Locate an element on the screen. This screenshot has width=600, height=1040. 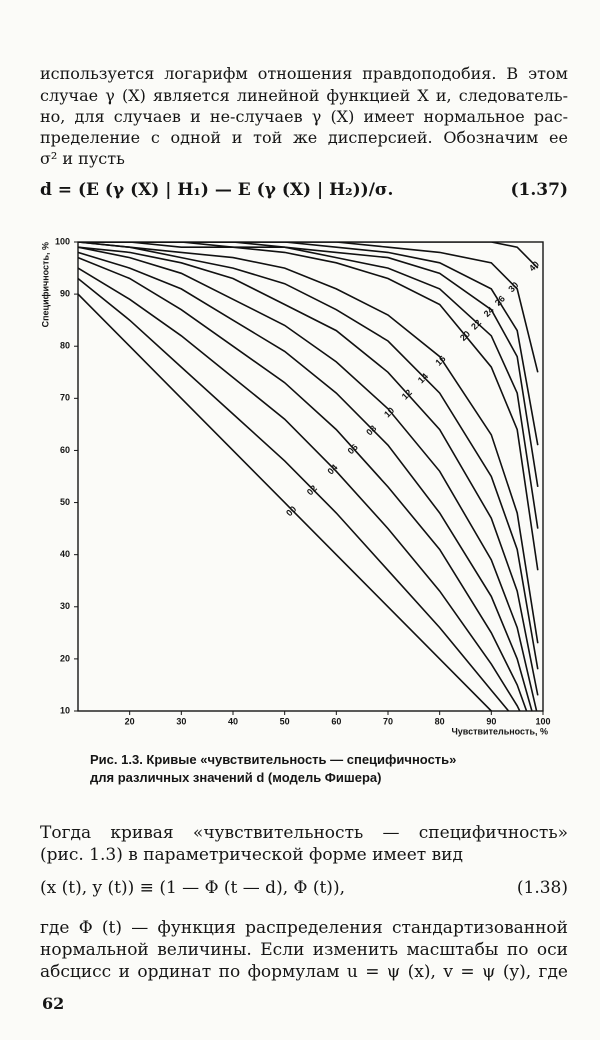
equation-number: (1.37) is located at coordinates (539, 190).